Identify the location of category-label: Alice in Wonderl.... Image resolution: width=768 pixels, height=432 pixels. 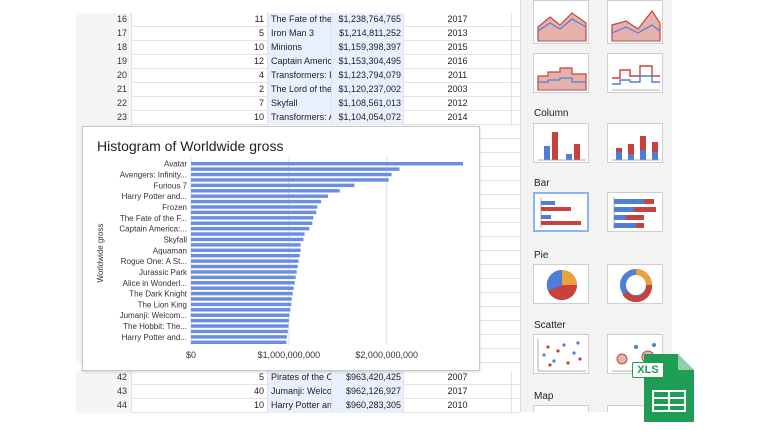
(155, 283).